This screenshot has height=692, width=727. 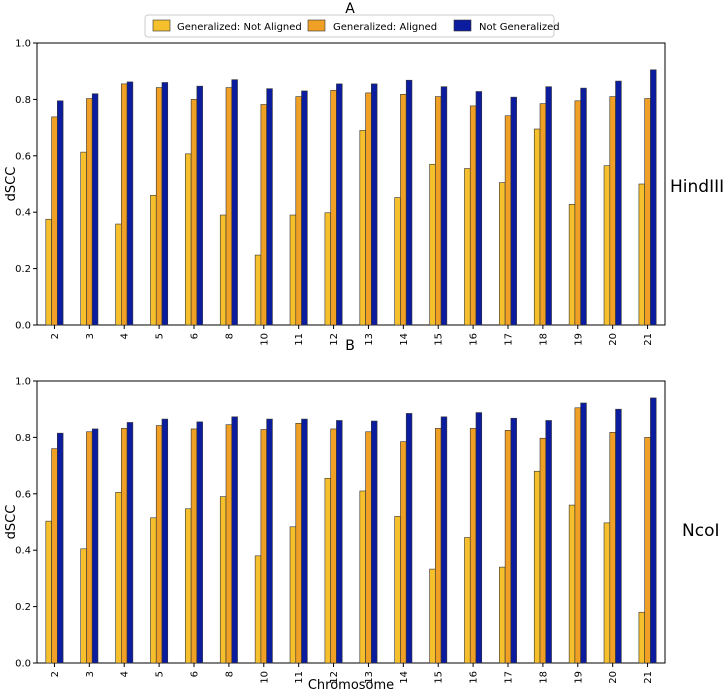 I want to click on x-tick-label-a-8: 8, so click(x=229, y=336).